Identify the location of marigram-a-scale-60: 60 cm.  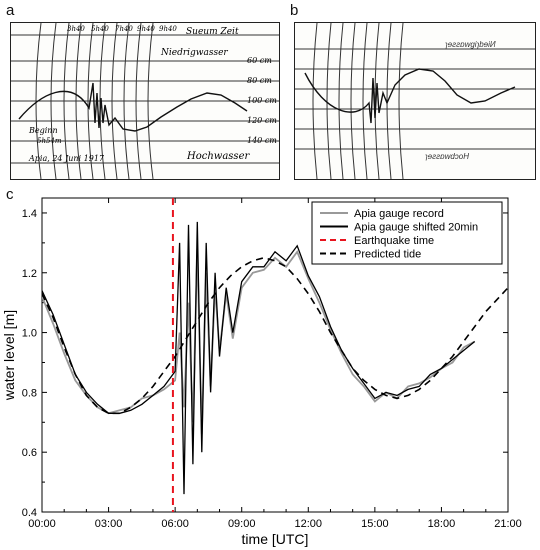
(259, 60).